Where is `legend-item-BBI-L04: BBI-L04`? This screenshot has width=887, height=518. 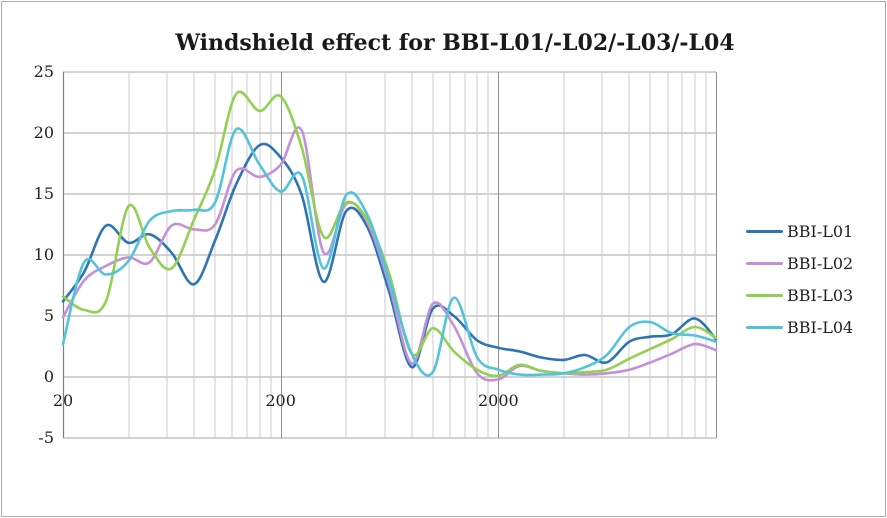
legend-item-BBI-L04: BBI-L04 is located at coordinates (799, 327).